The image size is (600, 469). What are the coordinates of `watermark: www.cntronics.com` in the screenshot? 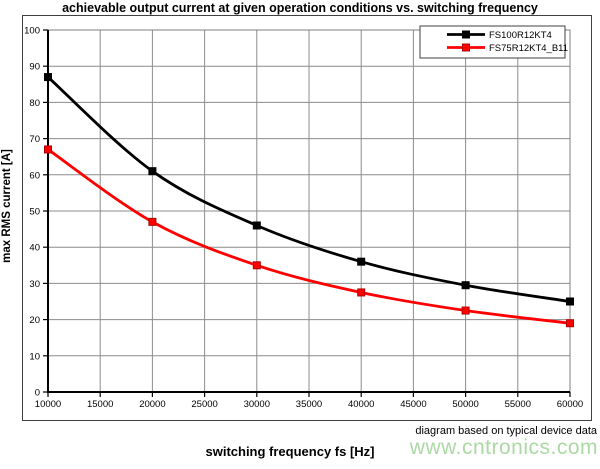 It's located at (503, 447).